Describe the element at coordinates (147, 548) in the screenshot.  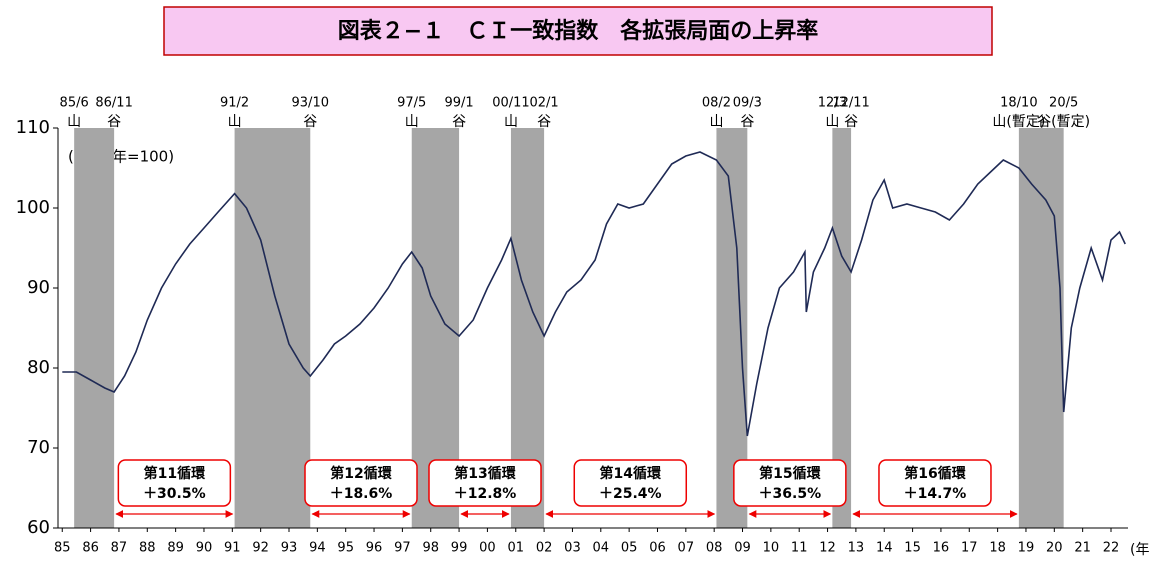
I see `x-tick-label: 88` at that location.